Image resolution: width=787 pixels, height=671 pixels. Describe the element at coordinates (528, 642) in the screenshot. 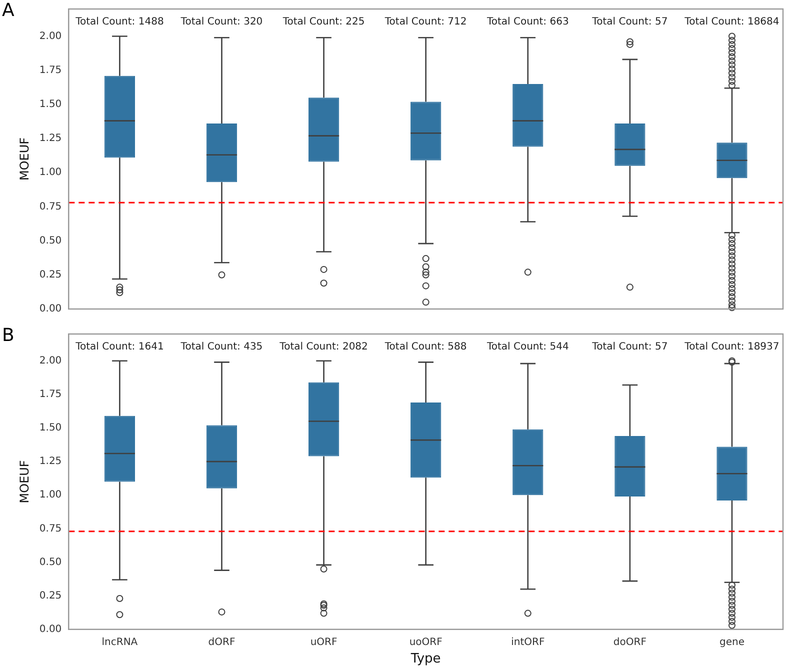

I see `x-tick-label: intORF` at that location.